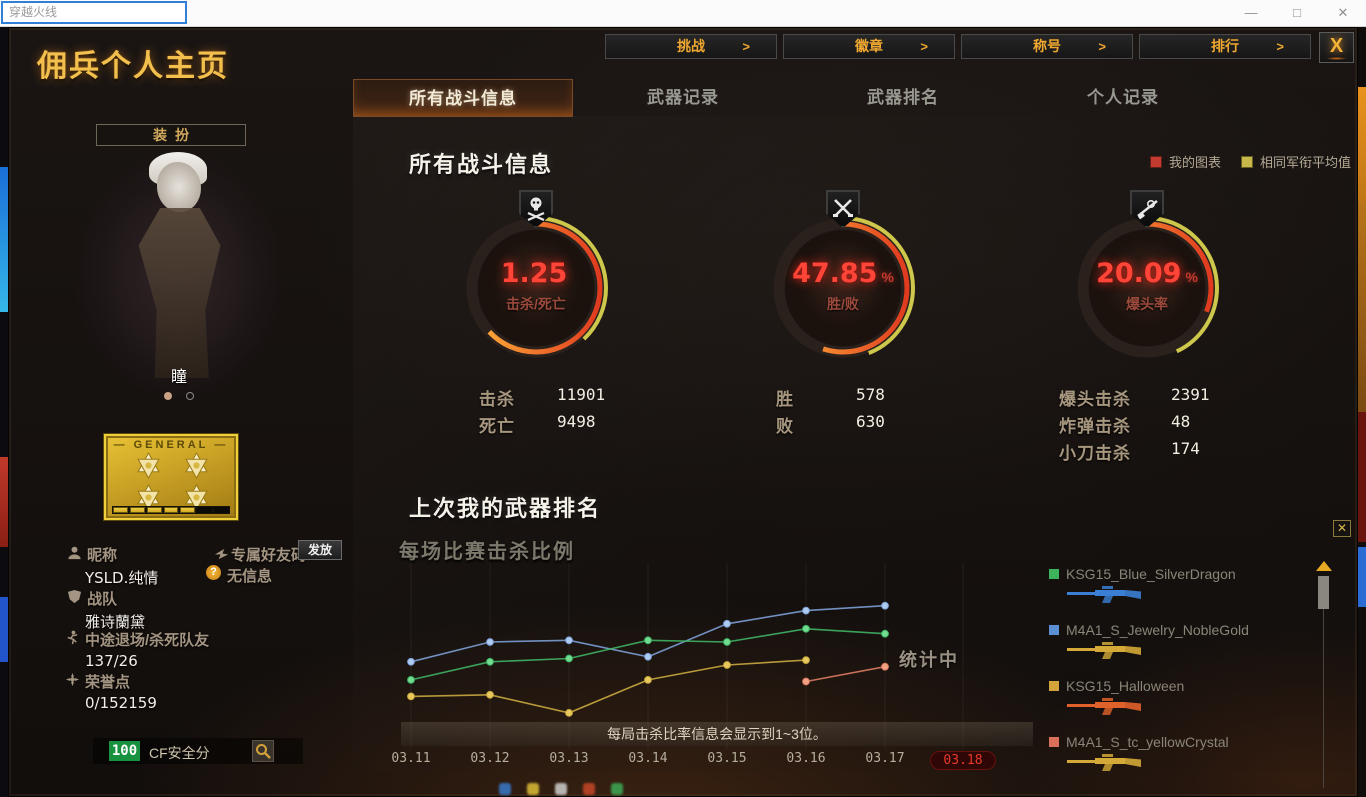  Describe the element at coordinates (1342, 528) in the screenshot. I see `panel-close-icon: ✕` at that location.